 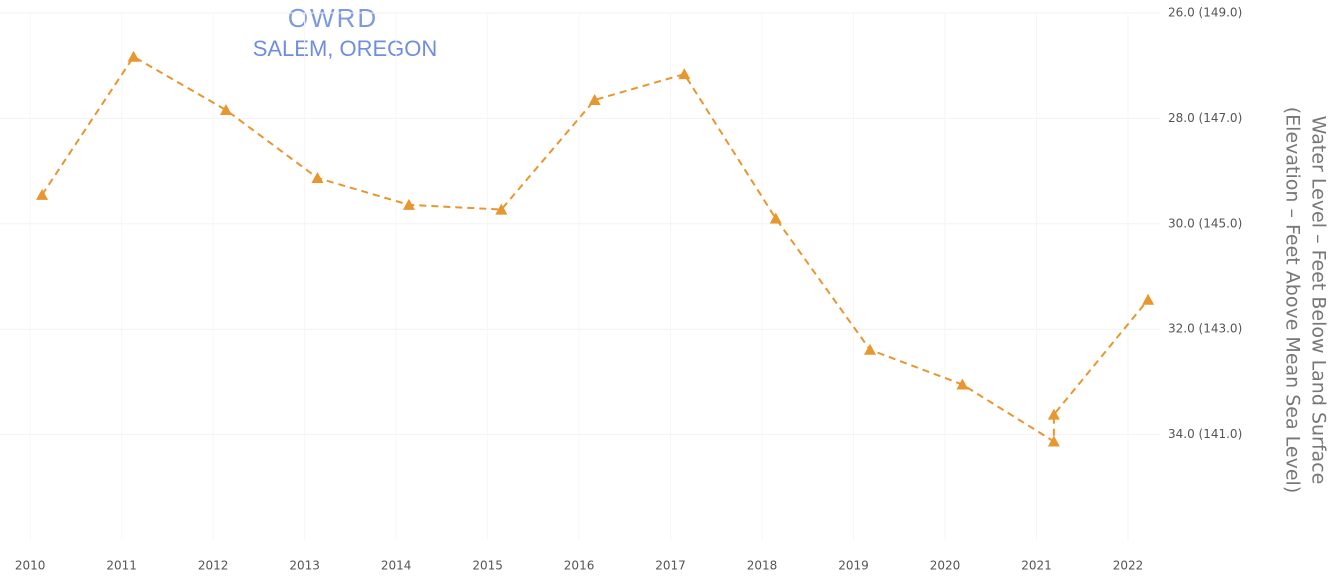 I want to click on x-tick-label: 2022, so click(x=1128, y=566).